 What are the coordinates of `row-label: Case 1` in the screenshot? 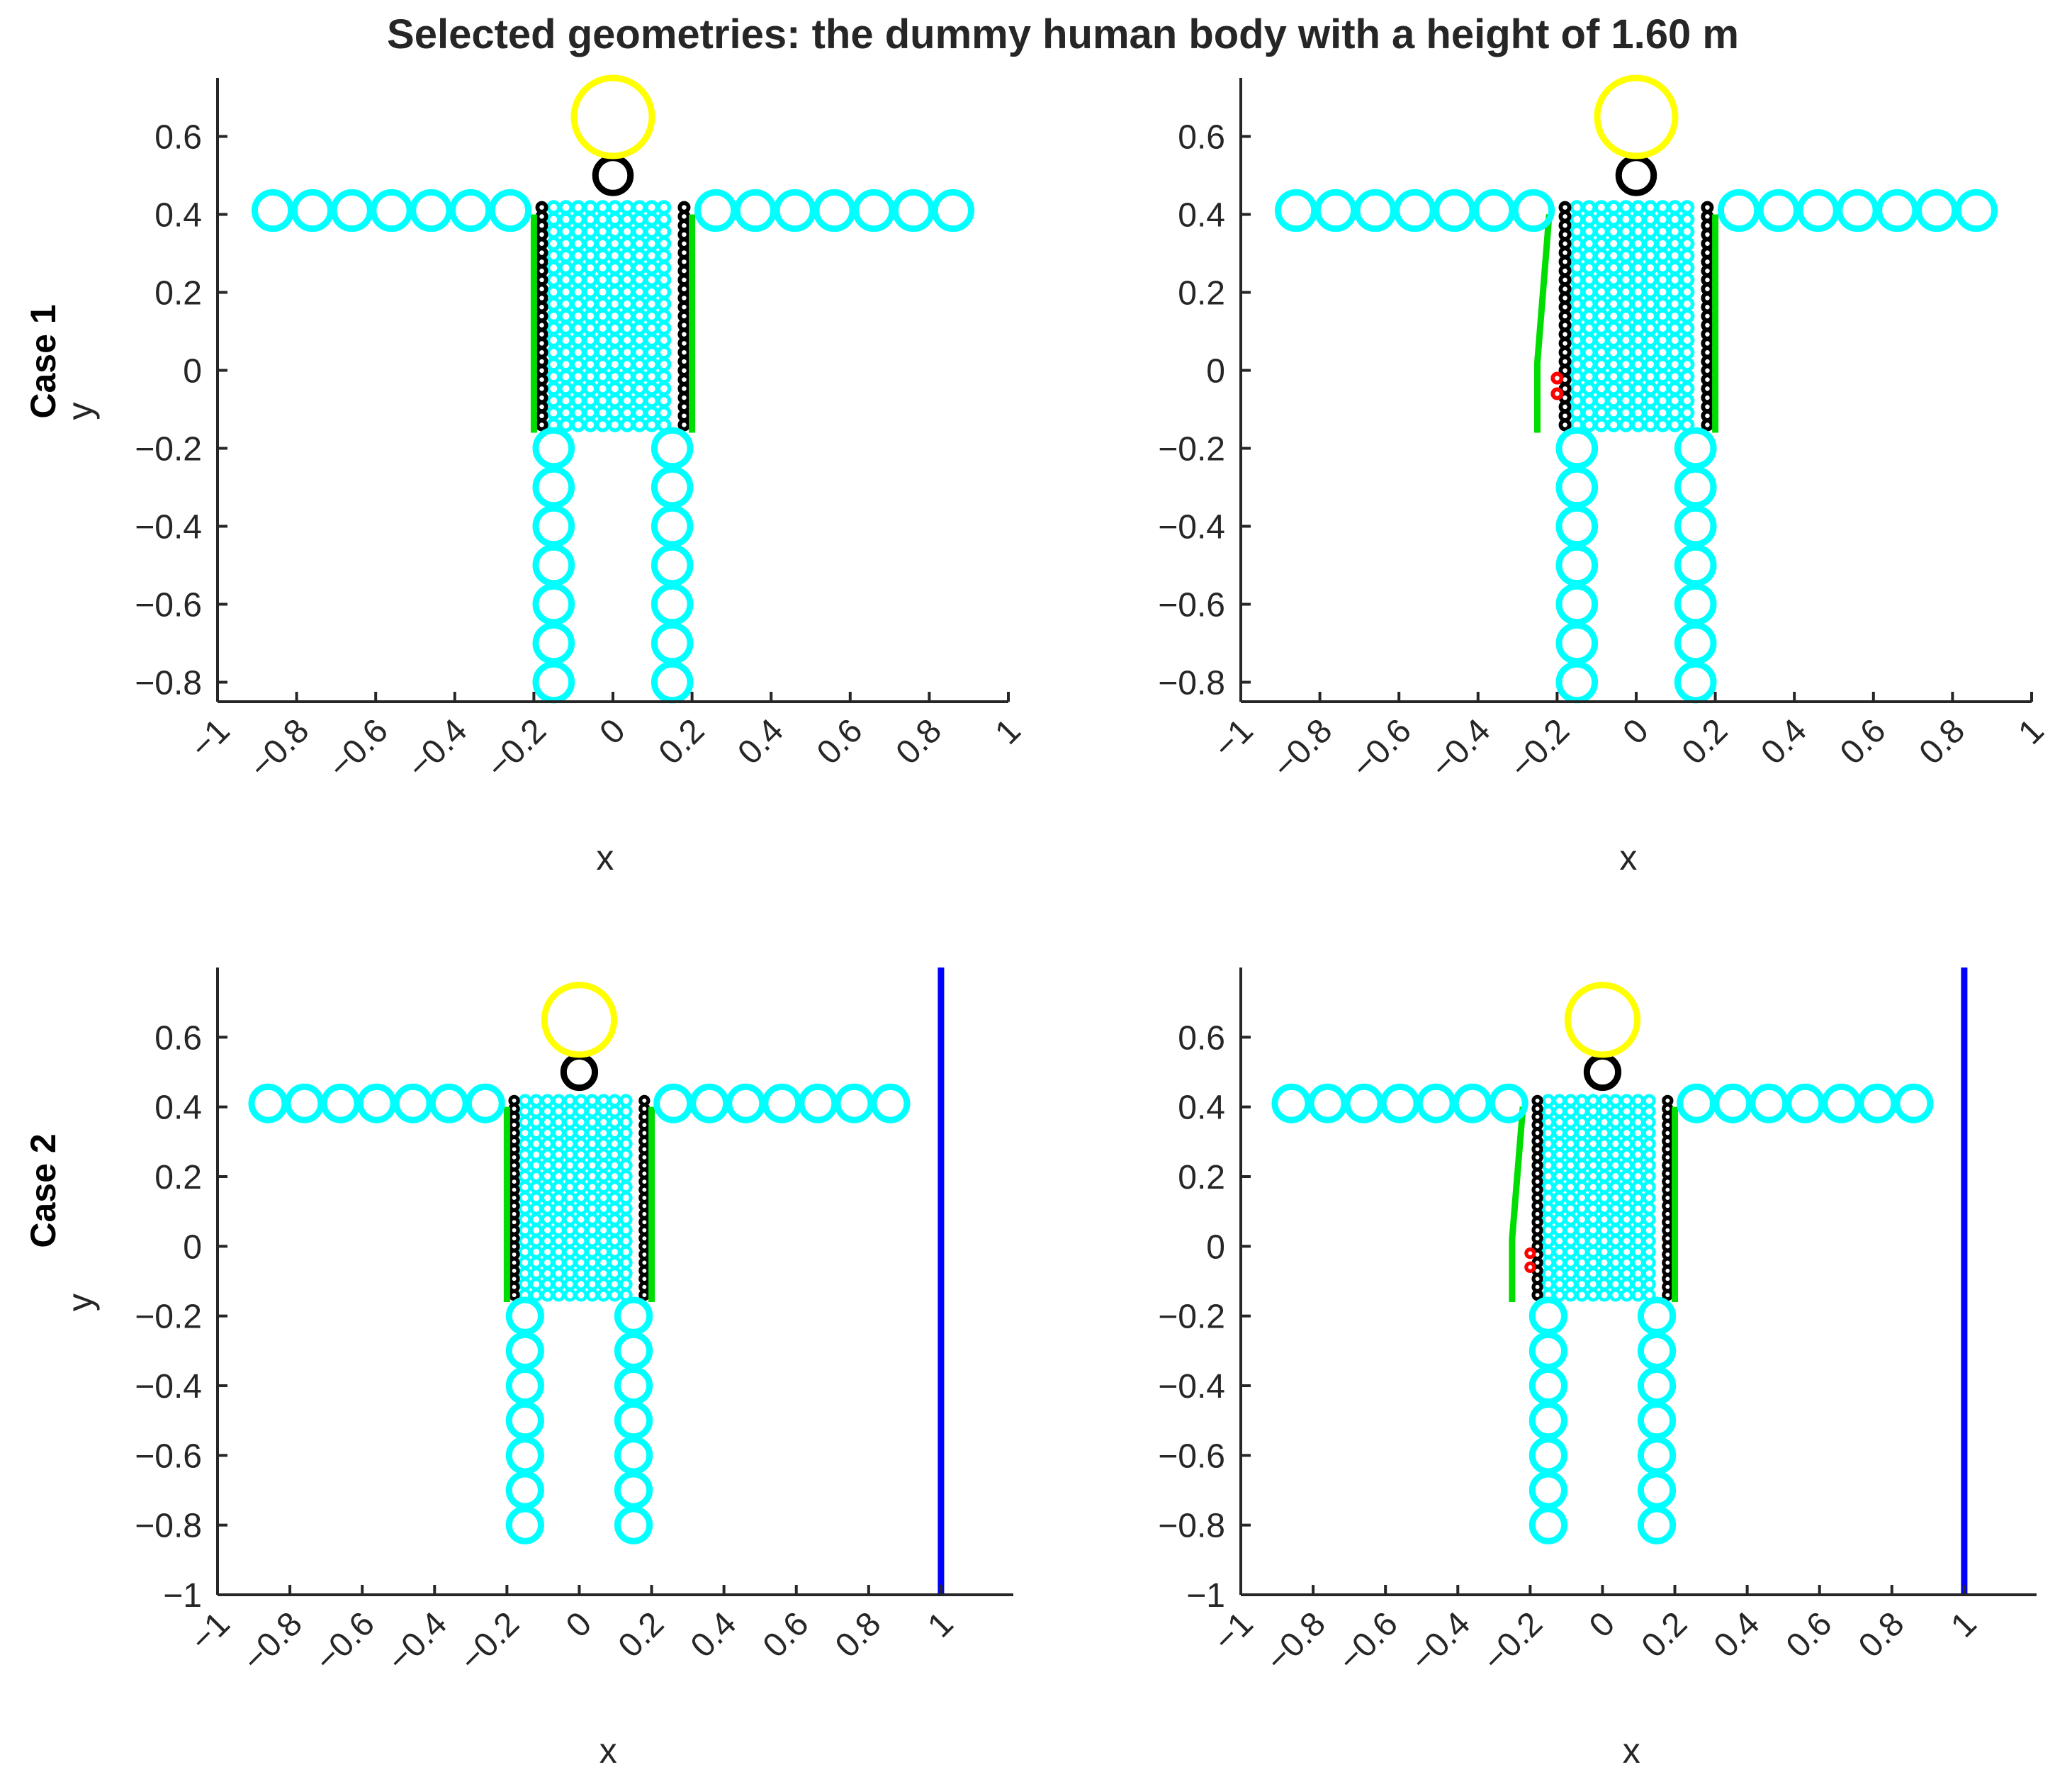 It's located at (43, 361).